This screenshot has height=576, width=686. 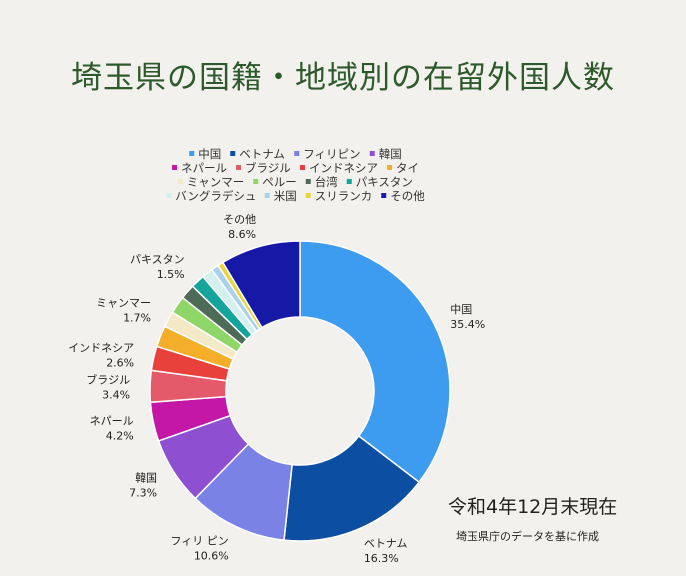 I want to click on slice-label-8: ミャンマー, so click(x=123, y=303).